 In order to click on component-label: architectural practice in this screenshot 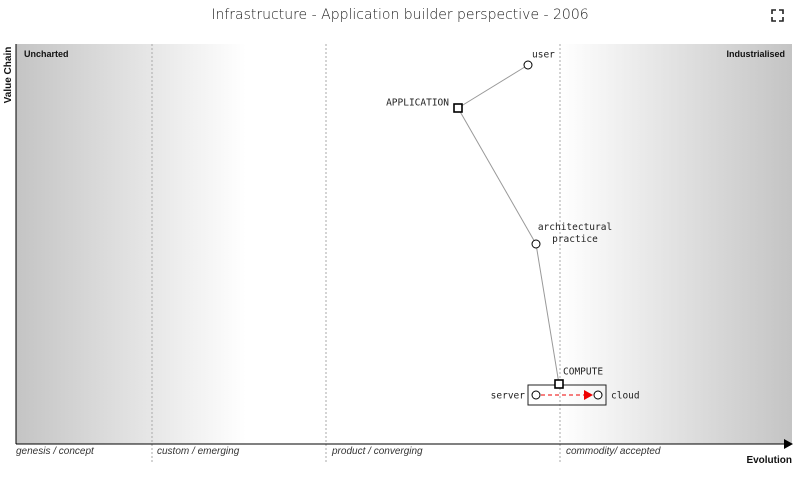, I will do `click(575, 233)`.